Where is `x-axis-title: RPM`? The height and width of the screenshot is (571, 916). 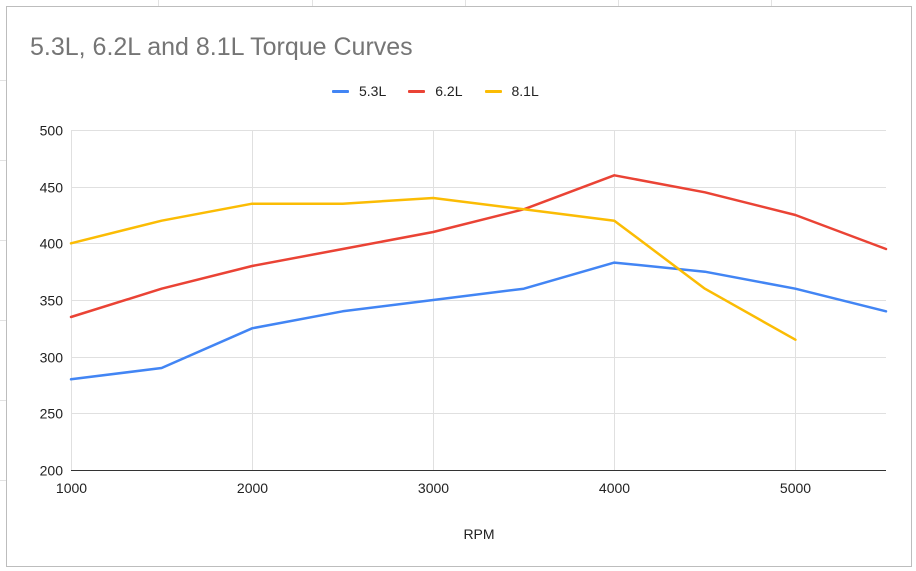
x-axis-title: RPM is located at coordinates (478, 534).